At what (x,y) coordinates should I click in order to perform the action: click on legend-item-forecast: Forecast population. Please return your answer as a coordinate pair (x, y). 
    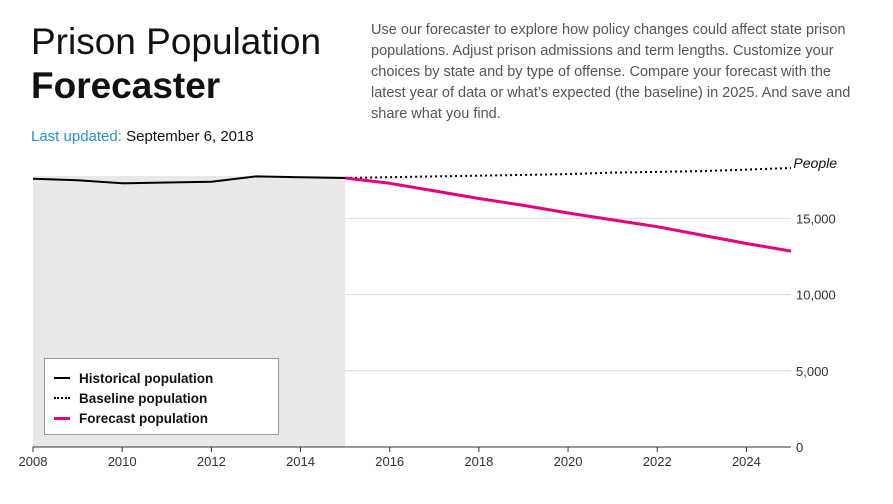
    Looking at the image, I should click on (166, 418).